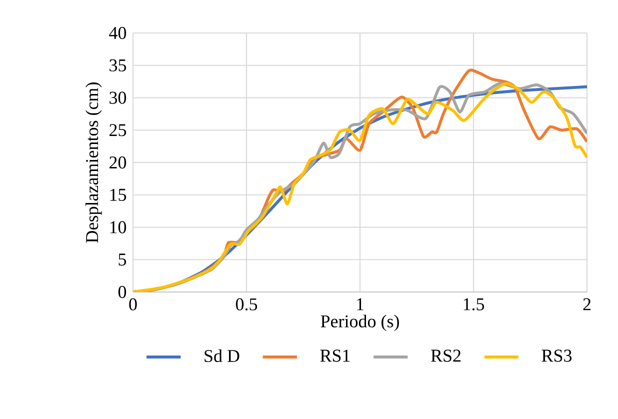 This screenshot has width=618, height=419. I want to click on y-tick-label: 15, so click(118, 194).